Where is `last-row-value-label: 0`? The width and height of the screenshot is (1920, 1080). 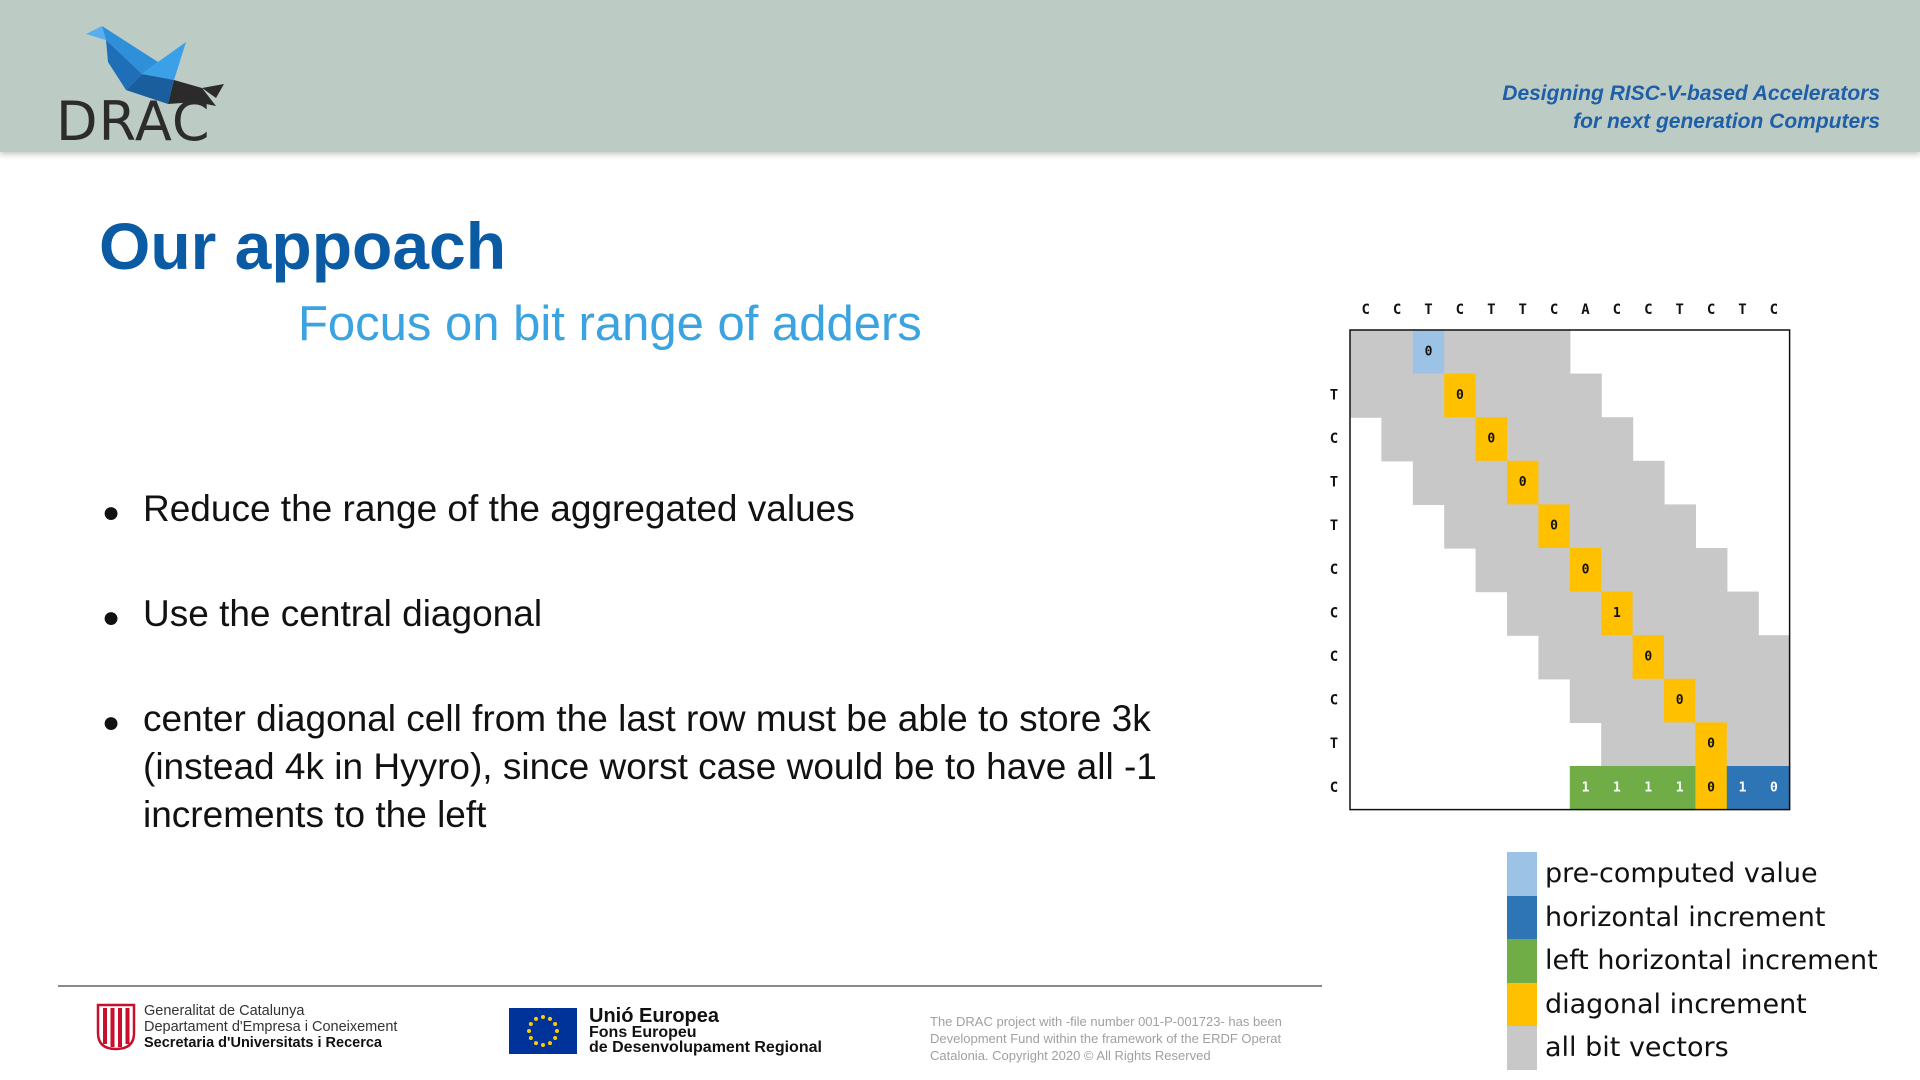
last-row-value-label: 0 is located at coordinates (1711, 787).